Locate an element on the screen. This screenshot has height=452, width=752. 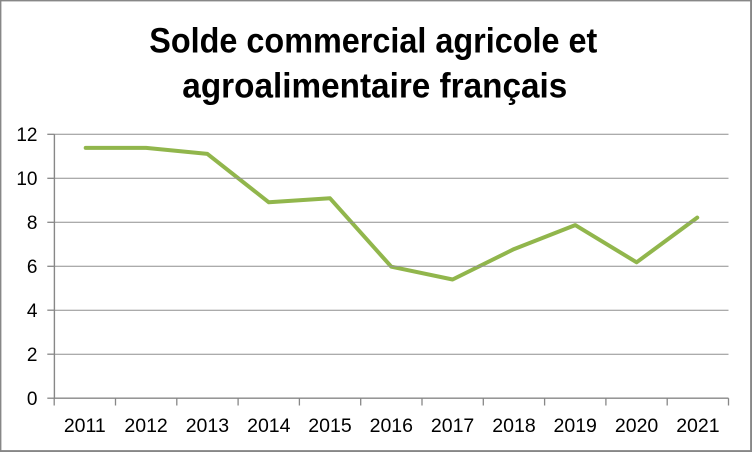
svg-text: 10 is located at coordinates (26, 179).